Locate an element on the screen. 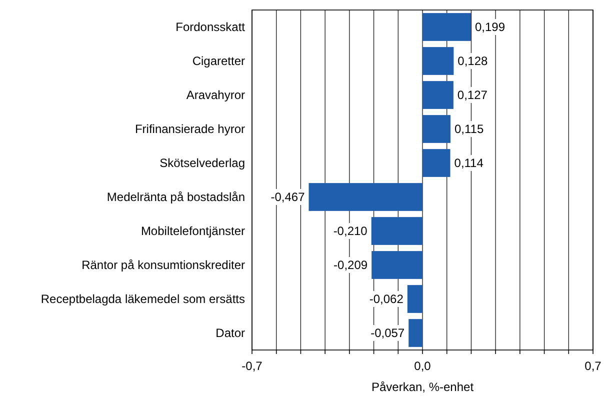 Image resolution: width=607 pixels, height=418 pixels. x-tick-label: -0,7 is located at coordinates (252, 366).